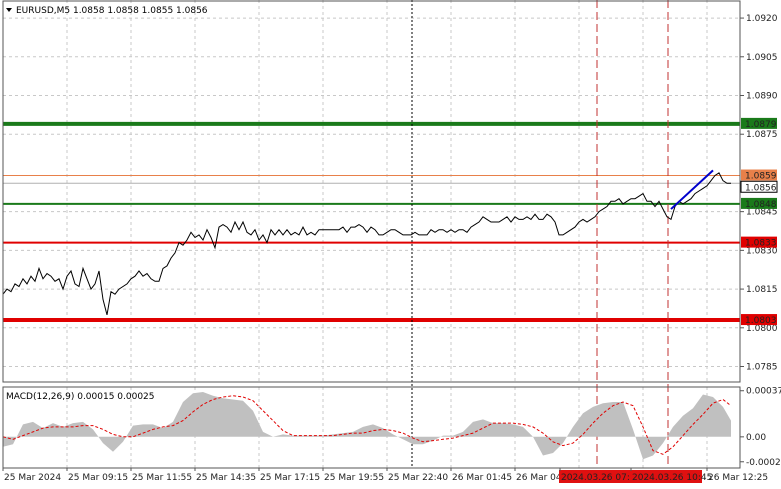 This screenshot has height=489, width=781. What do you see at coordinates (762, 97) in the screenshot?
I see `price-axis-label: 1.0890` at bounding box center [762, 97].